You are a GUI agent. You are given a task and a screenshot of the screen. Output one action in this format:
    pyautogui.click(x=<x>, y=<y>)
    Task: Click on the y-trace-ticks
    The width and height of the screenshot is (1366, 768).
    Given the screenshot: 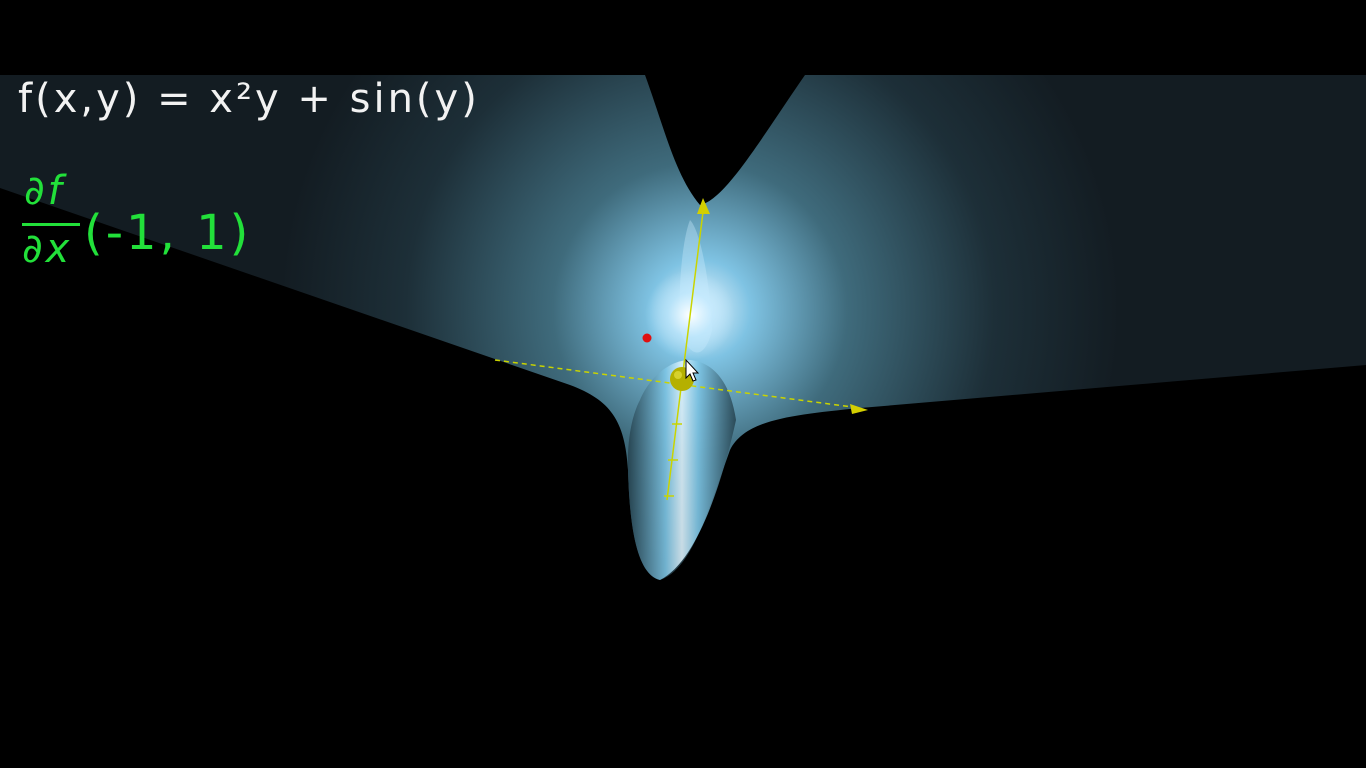 What is the action you would take?
    pyautogui.click(x=673, y=460)
    